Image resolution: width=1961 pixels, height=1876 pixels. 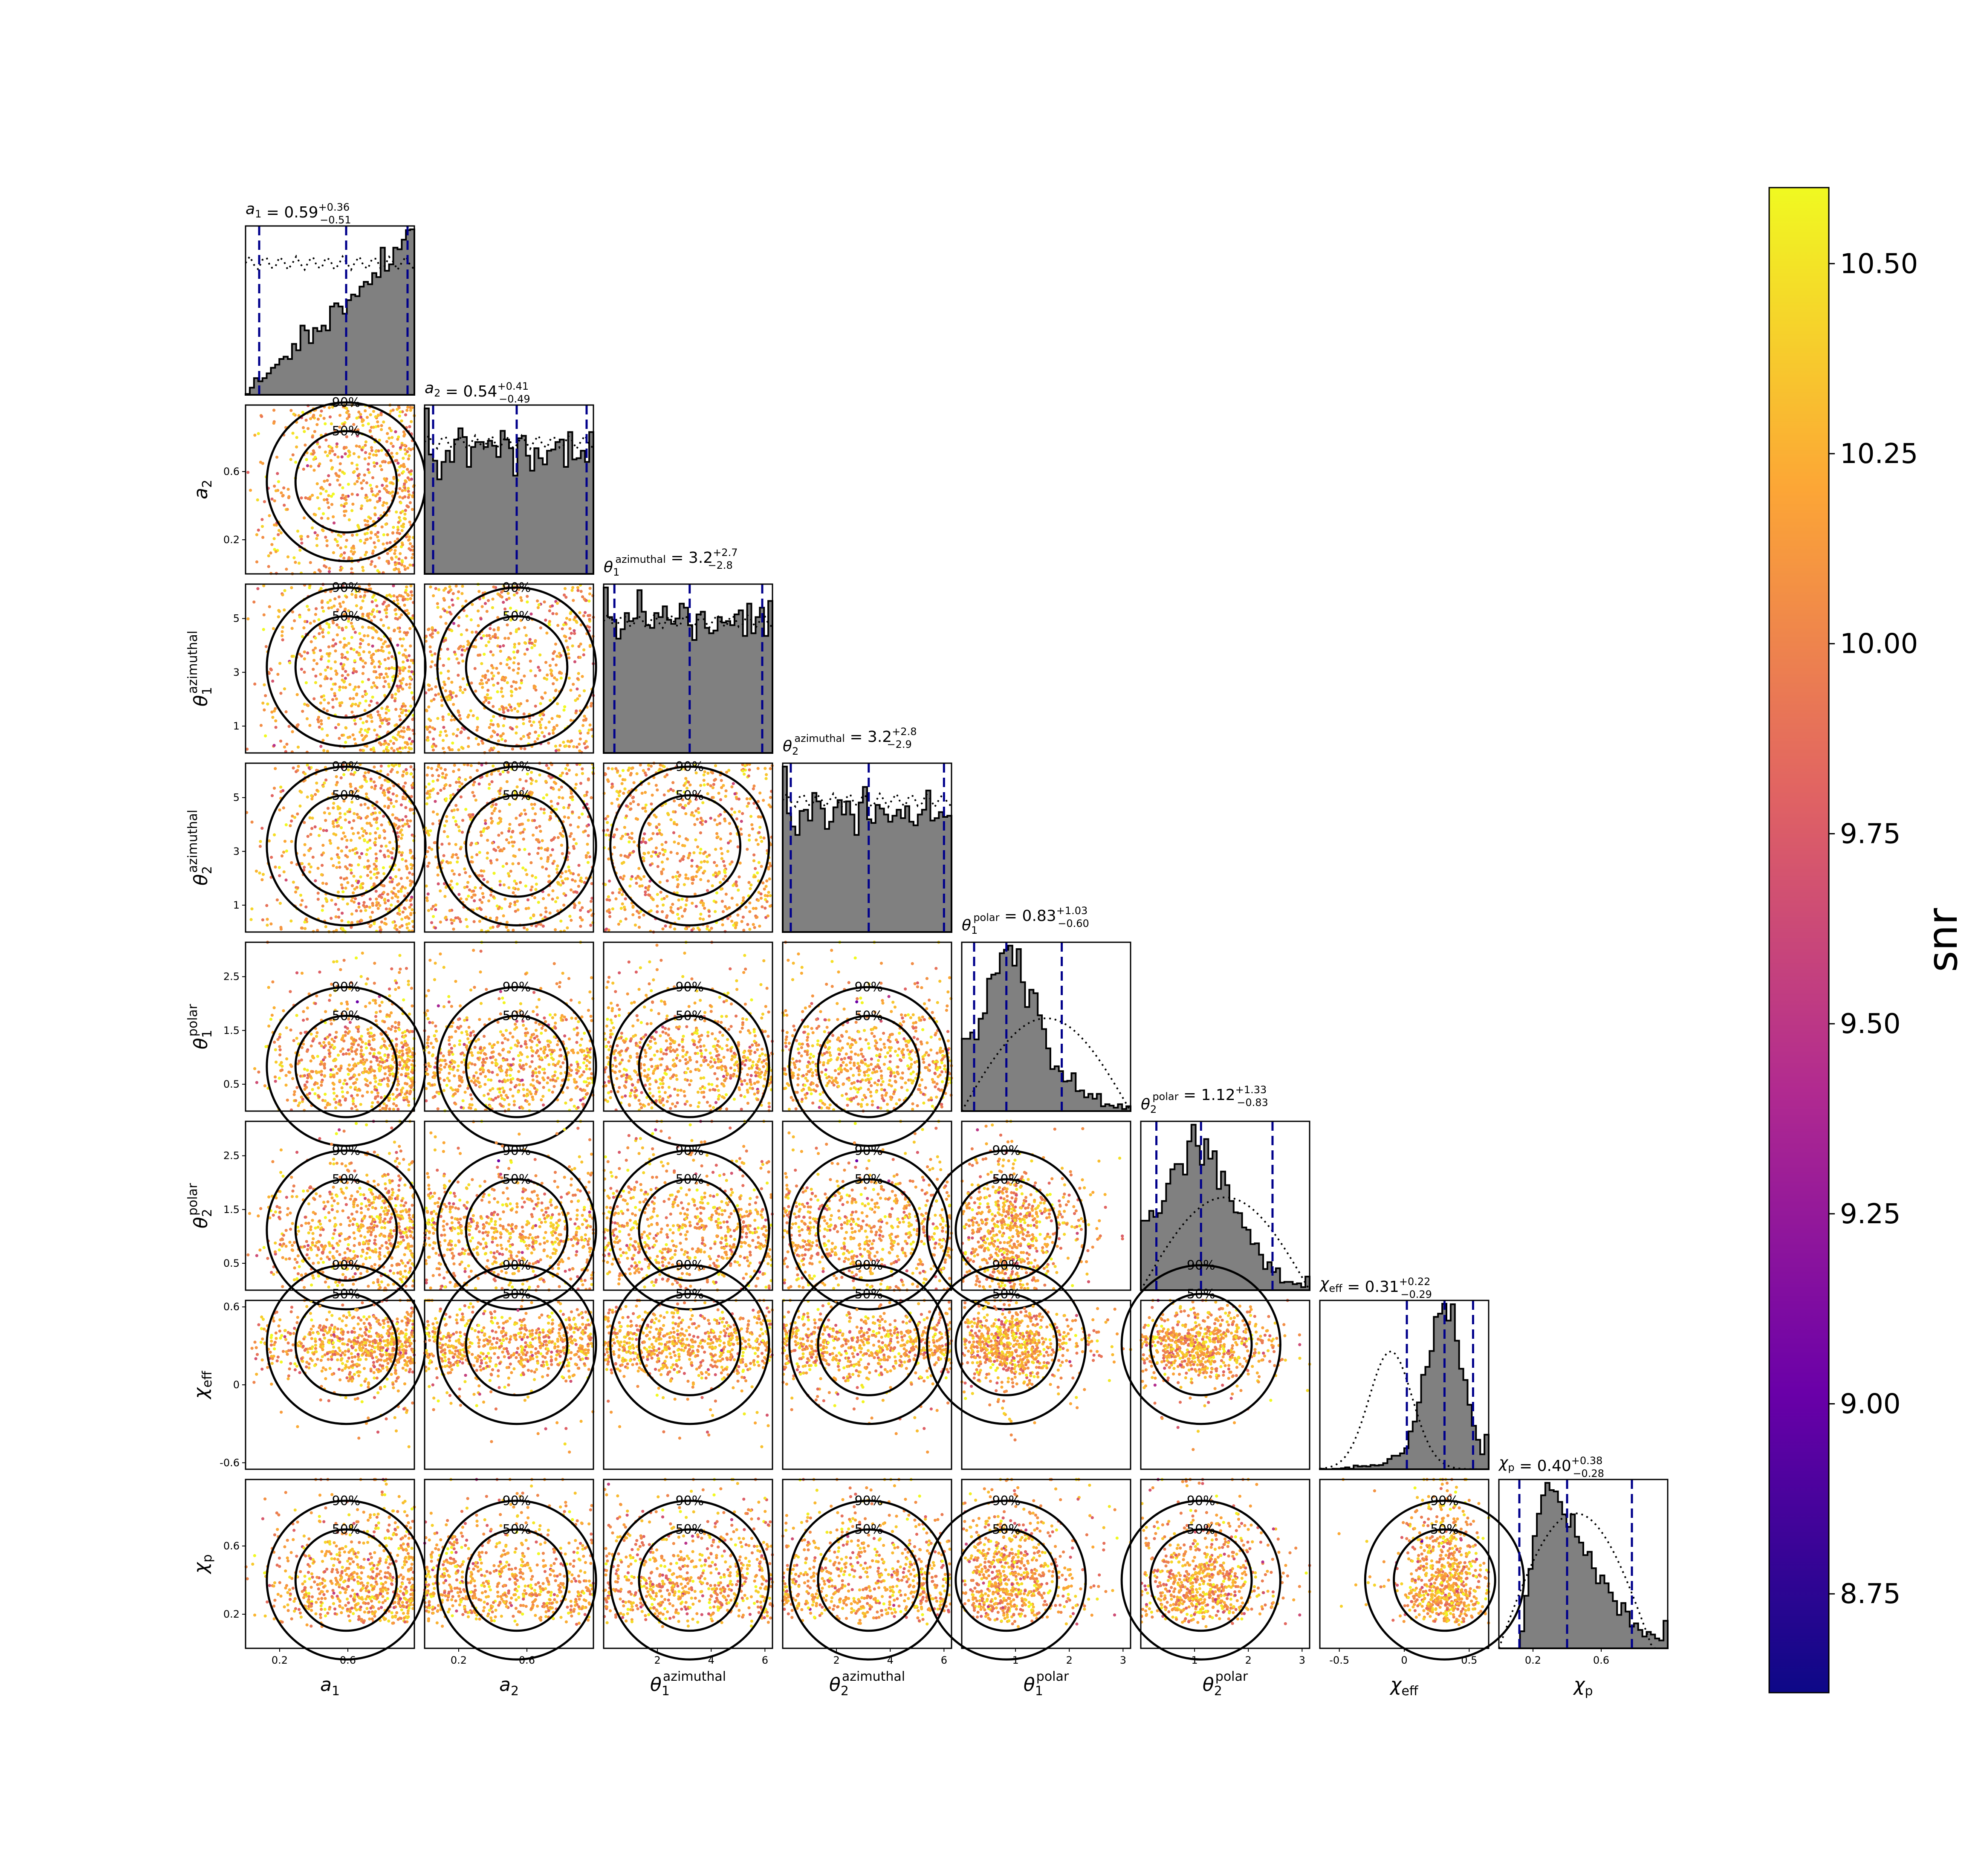 I want to click on histogram-theta2_az, so click(x=867, y=850).